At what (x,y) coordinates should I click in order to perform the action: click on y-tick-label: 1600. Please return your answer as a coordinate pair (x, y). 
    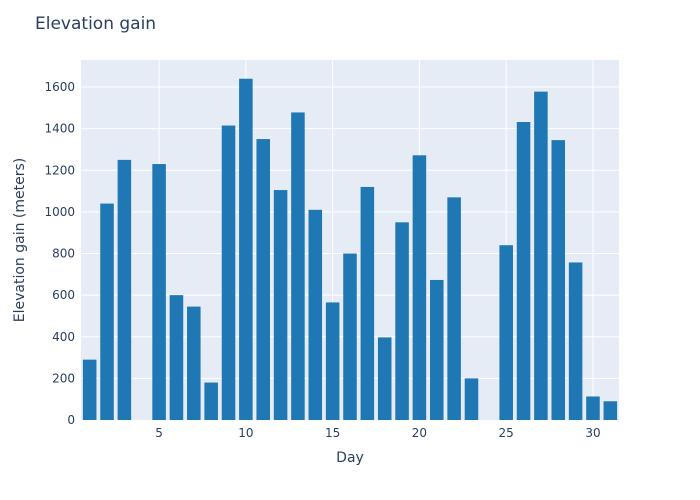
    Looking at the image, I should click on (59, 87).